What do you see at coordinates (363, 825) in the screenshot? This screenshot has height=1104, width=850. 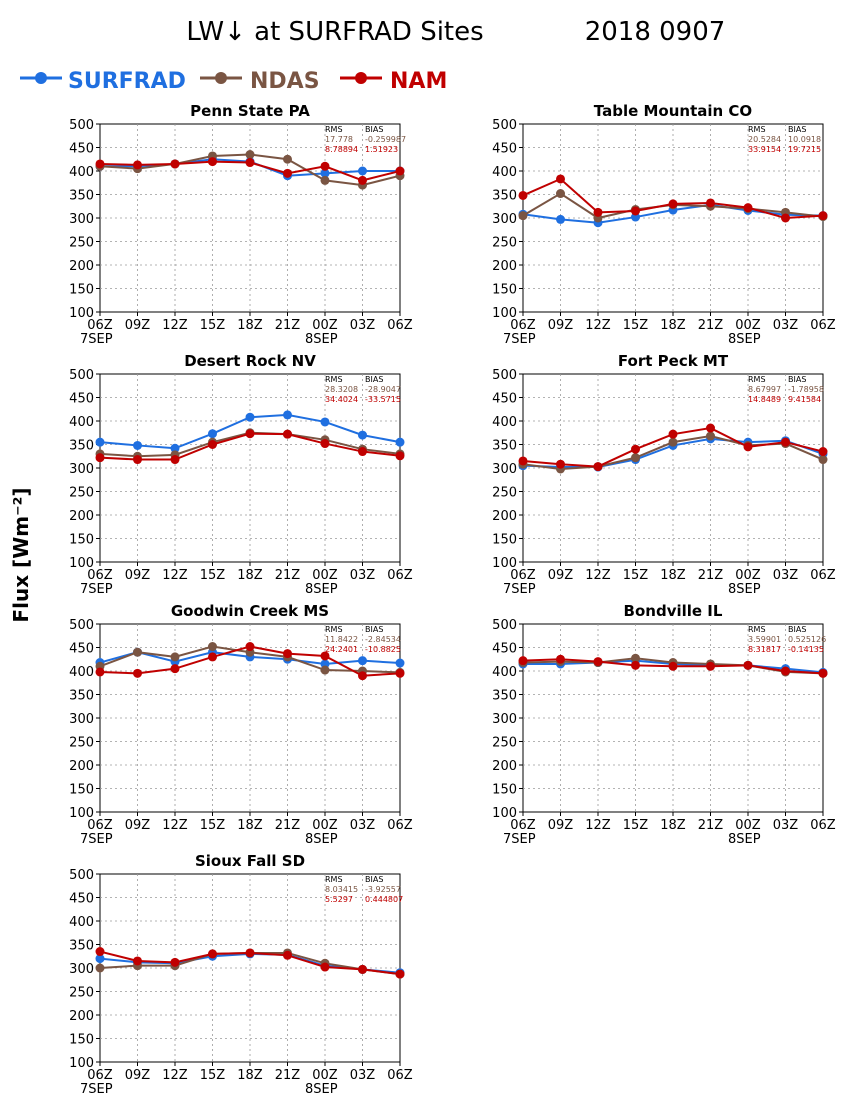 I see `x-tick-label: 03Z` at bounding box center [363, 825].